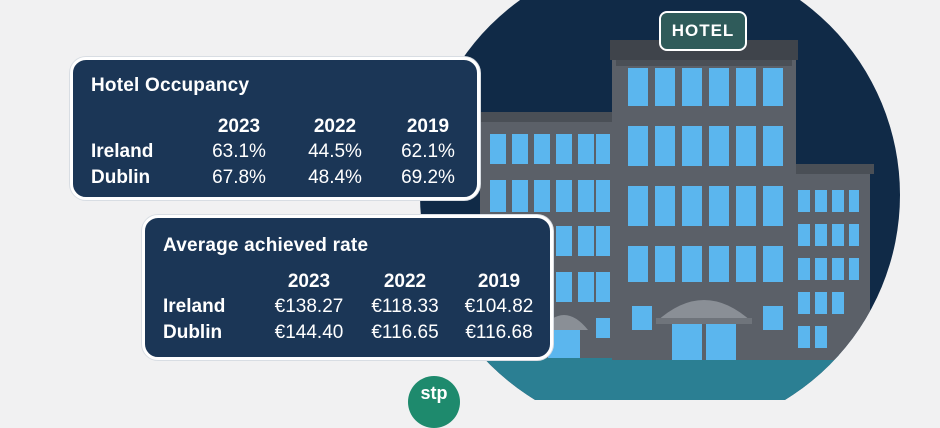 The width and height of the screenshot is (940, 428). What do you see at coordinates (405, 281) in the screenshot?
I see `rate-year-2022: 2022` at bounding box center [405, 281].